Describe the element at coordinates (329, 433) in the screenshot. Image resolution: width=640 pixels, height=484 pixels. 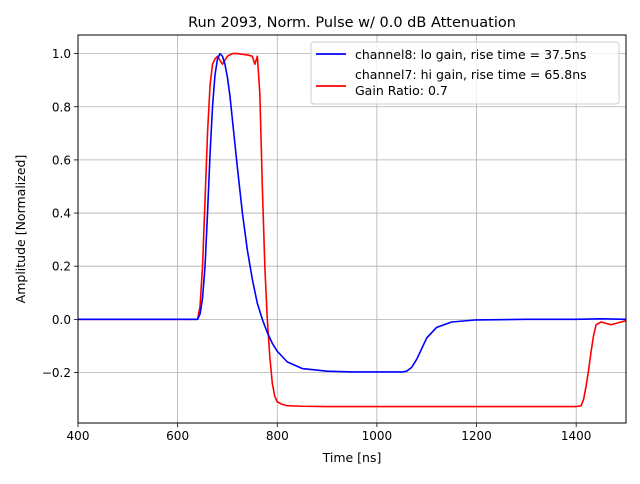
I see `x-axis-ticks: 400 600 800 1000 1200 1400` at that location.